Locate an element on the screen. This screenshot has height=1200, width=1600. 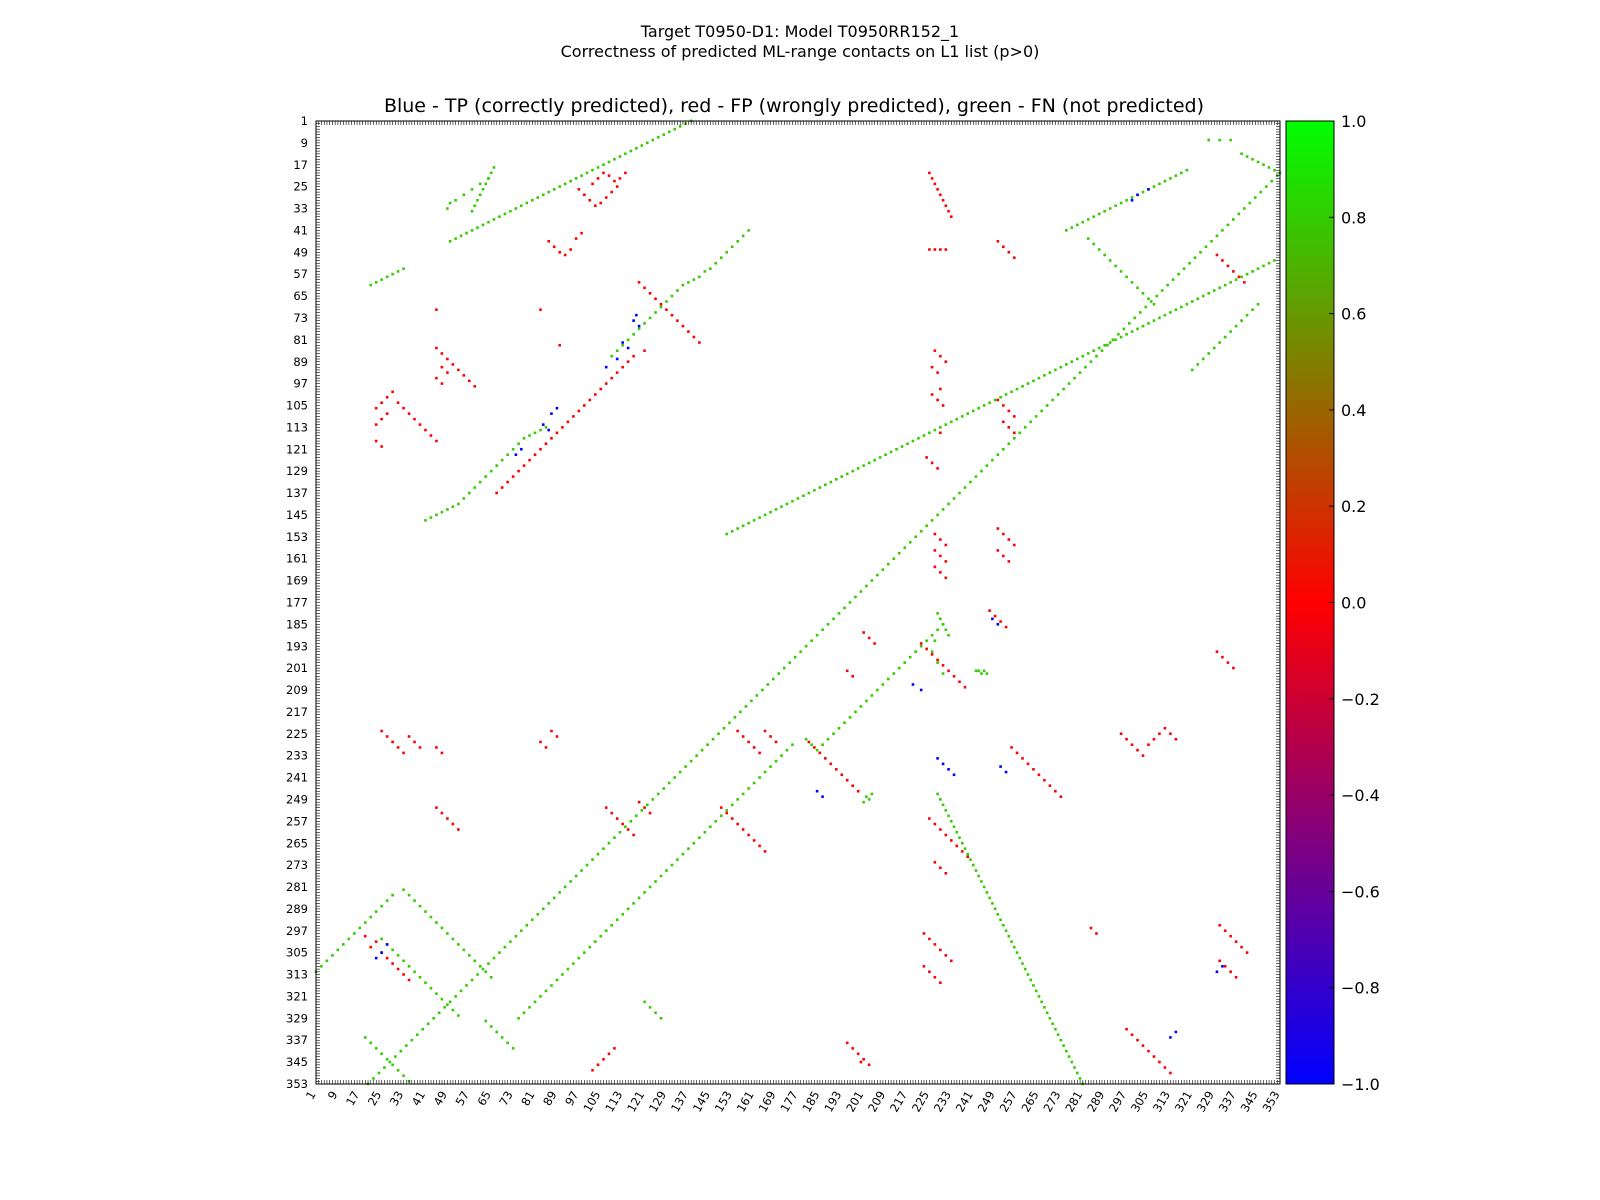
y-tick-label: 105 is located at coordinates (297, 406).